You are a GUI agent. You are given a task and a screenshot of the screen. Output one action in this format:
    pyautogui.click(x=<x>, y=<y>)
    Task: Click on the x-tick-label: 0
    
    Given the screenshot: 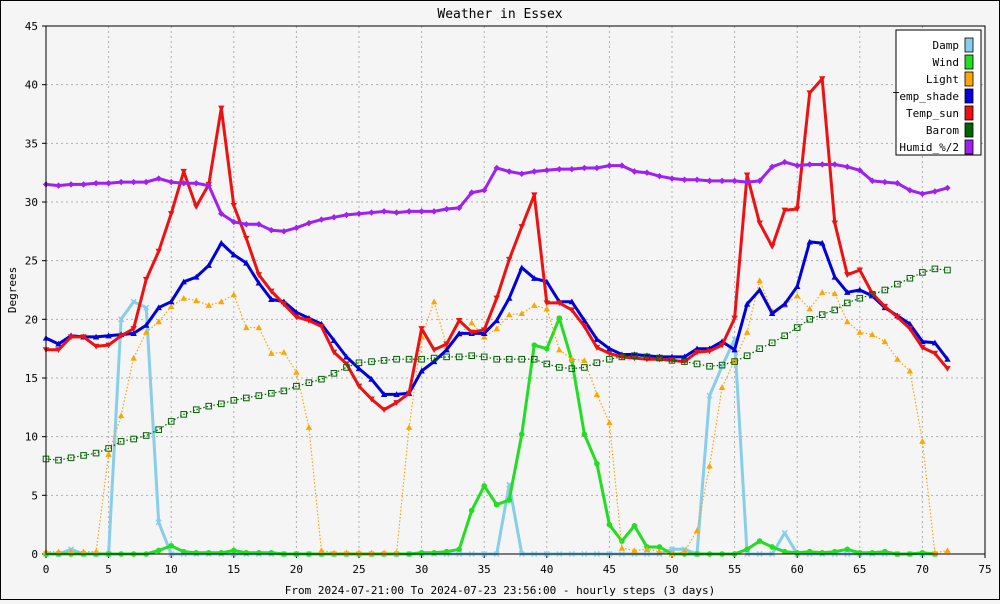 What is the action you would take?
    pyautogui.click(x=46, y=569)
    